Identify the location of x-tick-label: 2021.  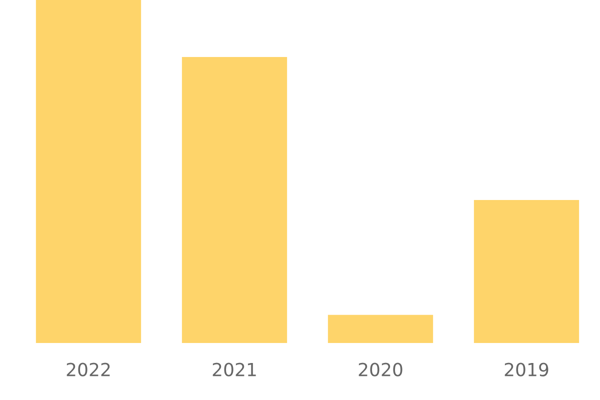
(234, 369).